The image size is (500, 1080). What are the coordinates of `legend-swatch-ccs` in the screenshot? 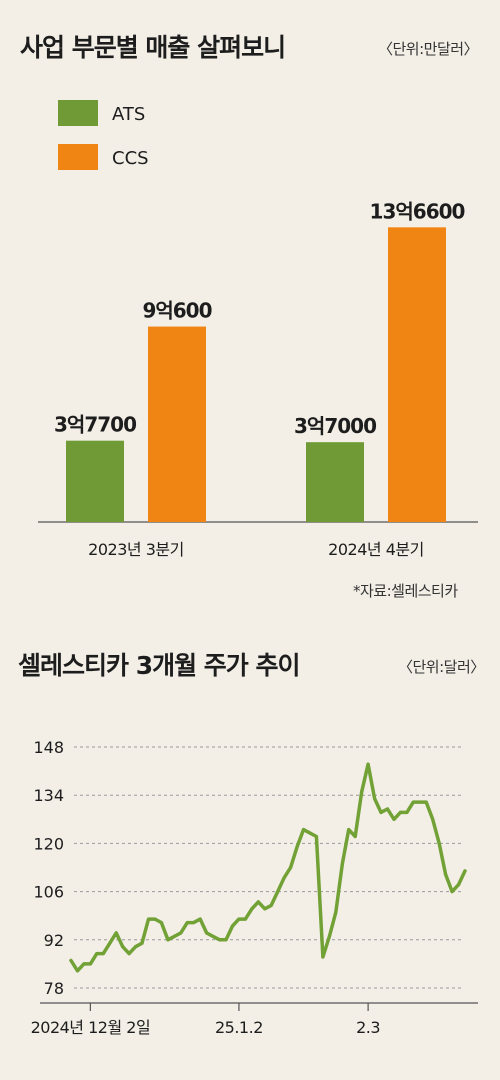 It's located at (78, 157).